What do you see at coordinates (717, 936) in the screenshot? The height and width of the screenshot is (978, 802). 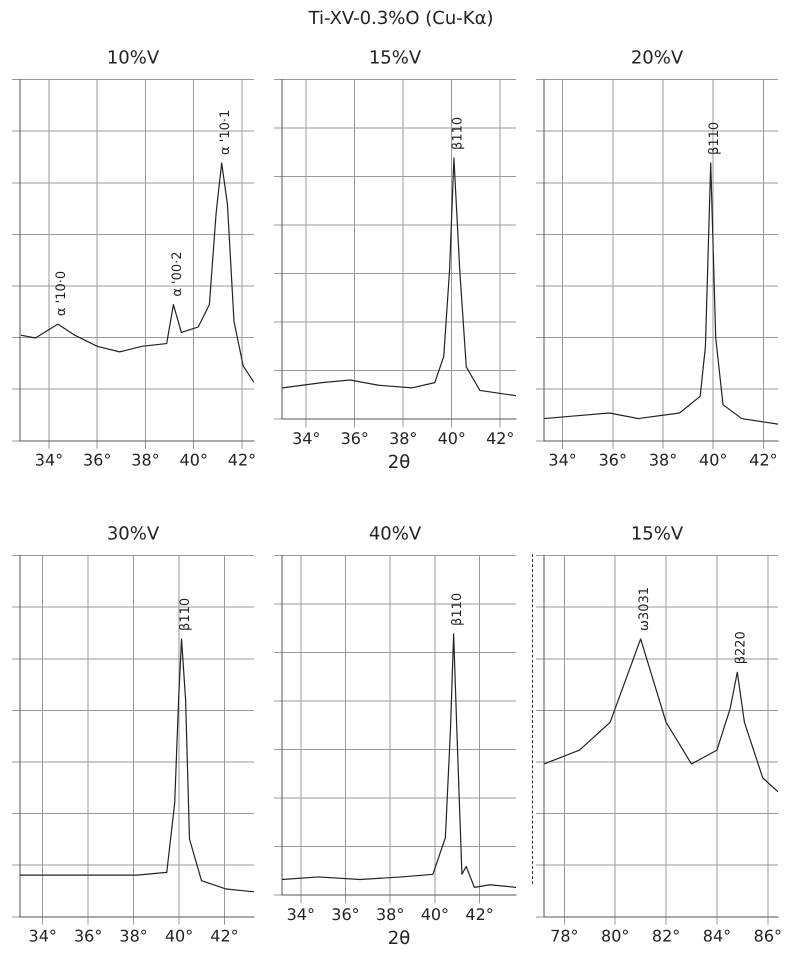 I see `x-tick-label: 84°` at bounding box center [717, 936].